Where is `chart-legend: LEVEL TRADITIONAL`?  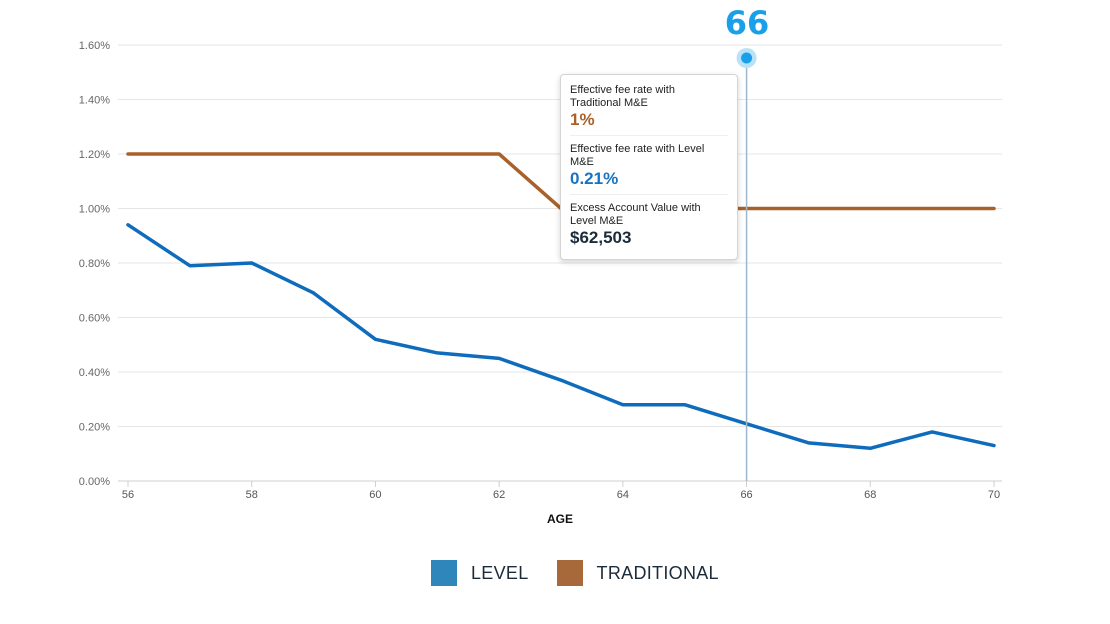 chart-legend: LEVEL TRADITIONAL is located at coordinates (589, 573).